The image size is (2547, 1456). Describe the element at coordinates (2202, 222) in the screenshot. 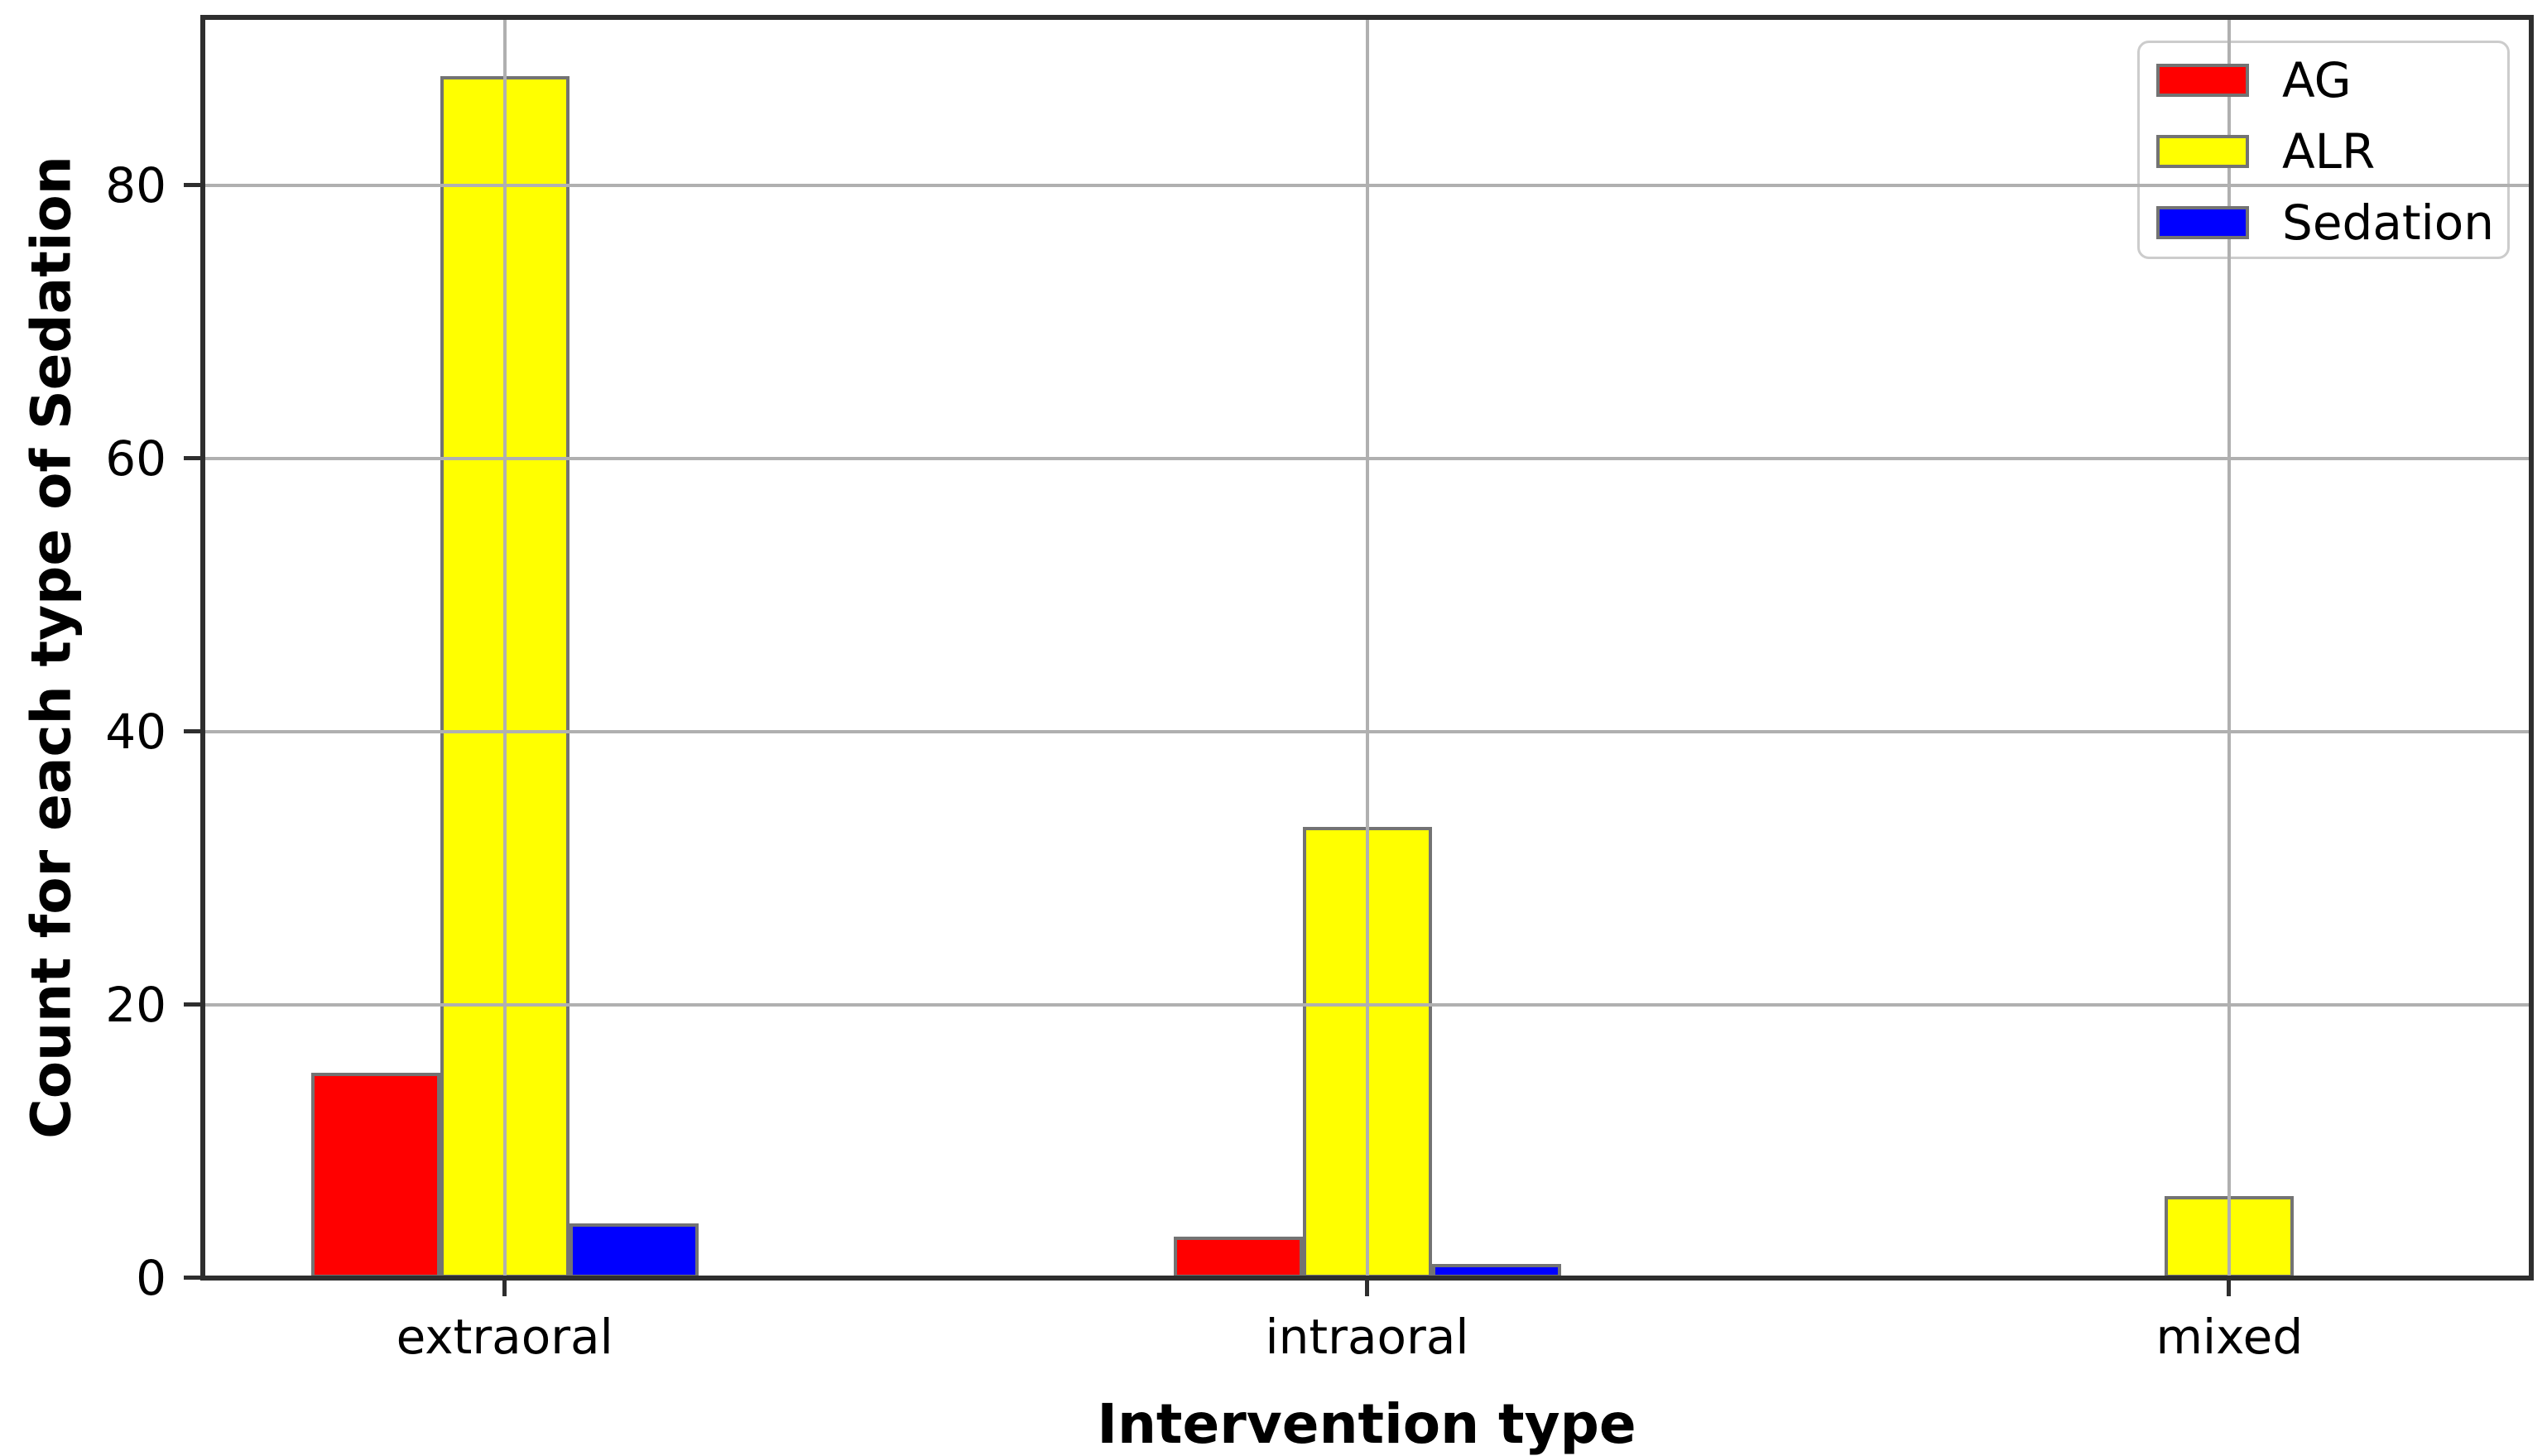

I see `legend-swatch-sedation` at that location.